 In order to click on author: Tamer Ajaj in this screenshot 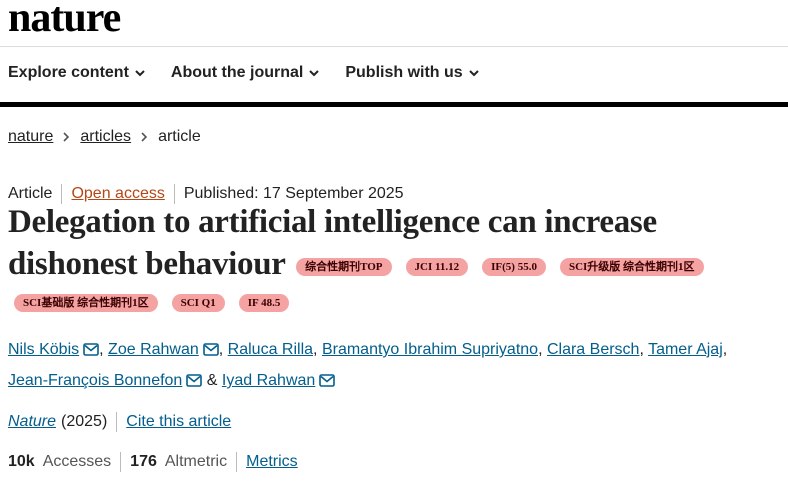, I will do `click(685, 349)`.